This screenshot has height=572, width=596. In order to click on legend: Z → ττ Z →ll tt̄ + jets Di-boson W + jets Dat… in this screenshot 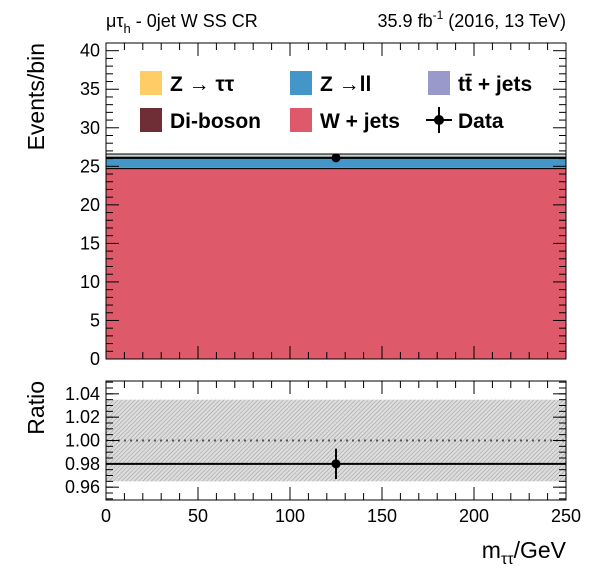, I will do `click(336, 102)`.